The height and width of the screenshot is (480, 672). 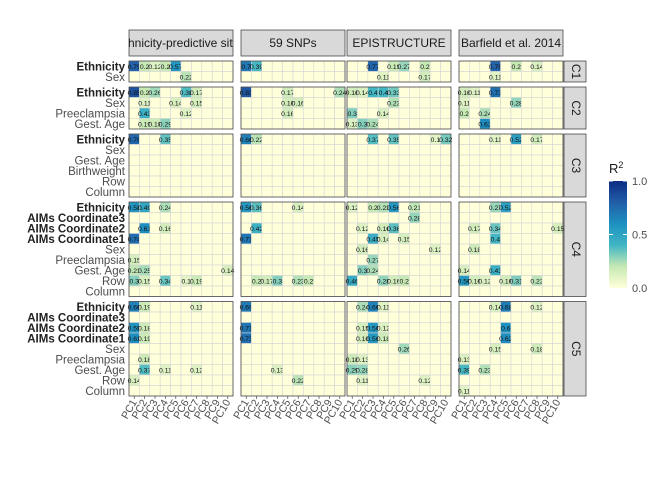 What do you see at coordinates (114, 381) in the screenshot?
I see `row-variable-label: Row` at bounding box center [114, 381].